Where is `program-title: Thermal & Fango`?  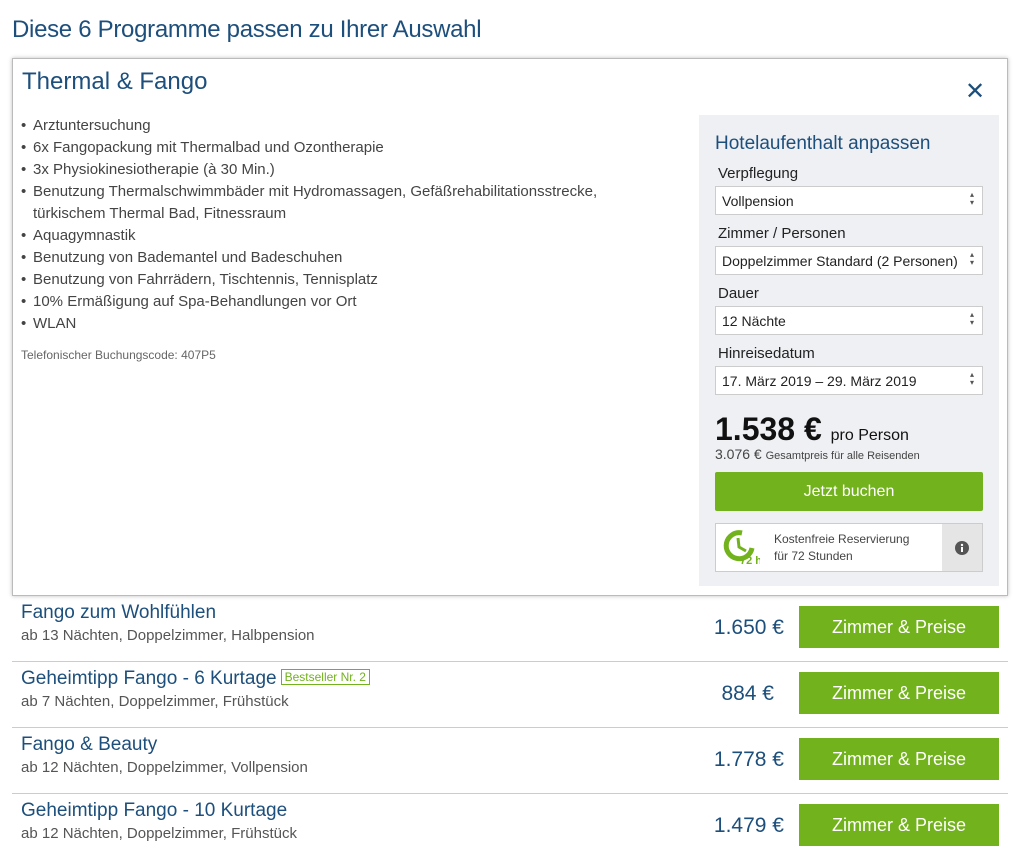
program-title: Thermal & Fango is located at coordinates (115, 81).